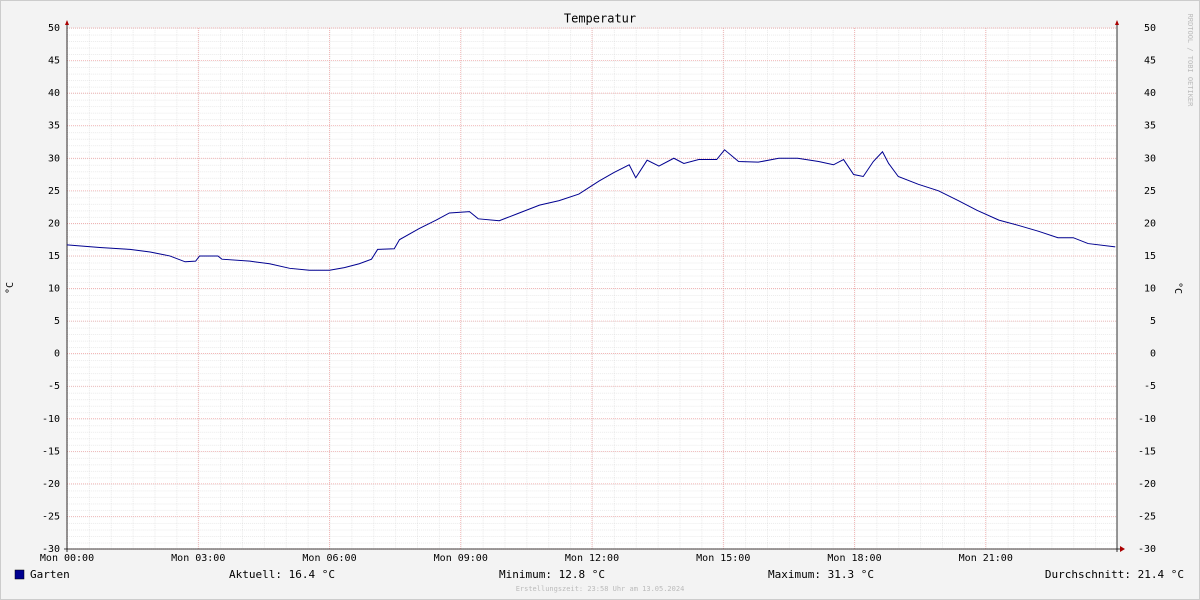  Describe the element at coordinates (1150, 28) in the screenshot. I see `y2-tick-label: 50` at that location.